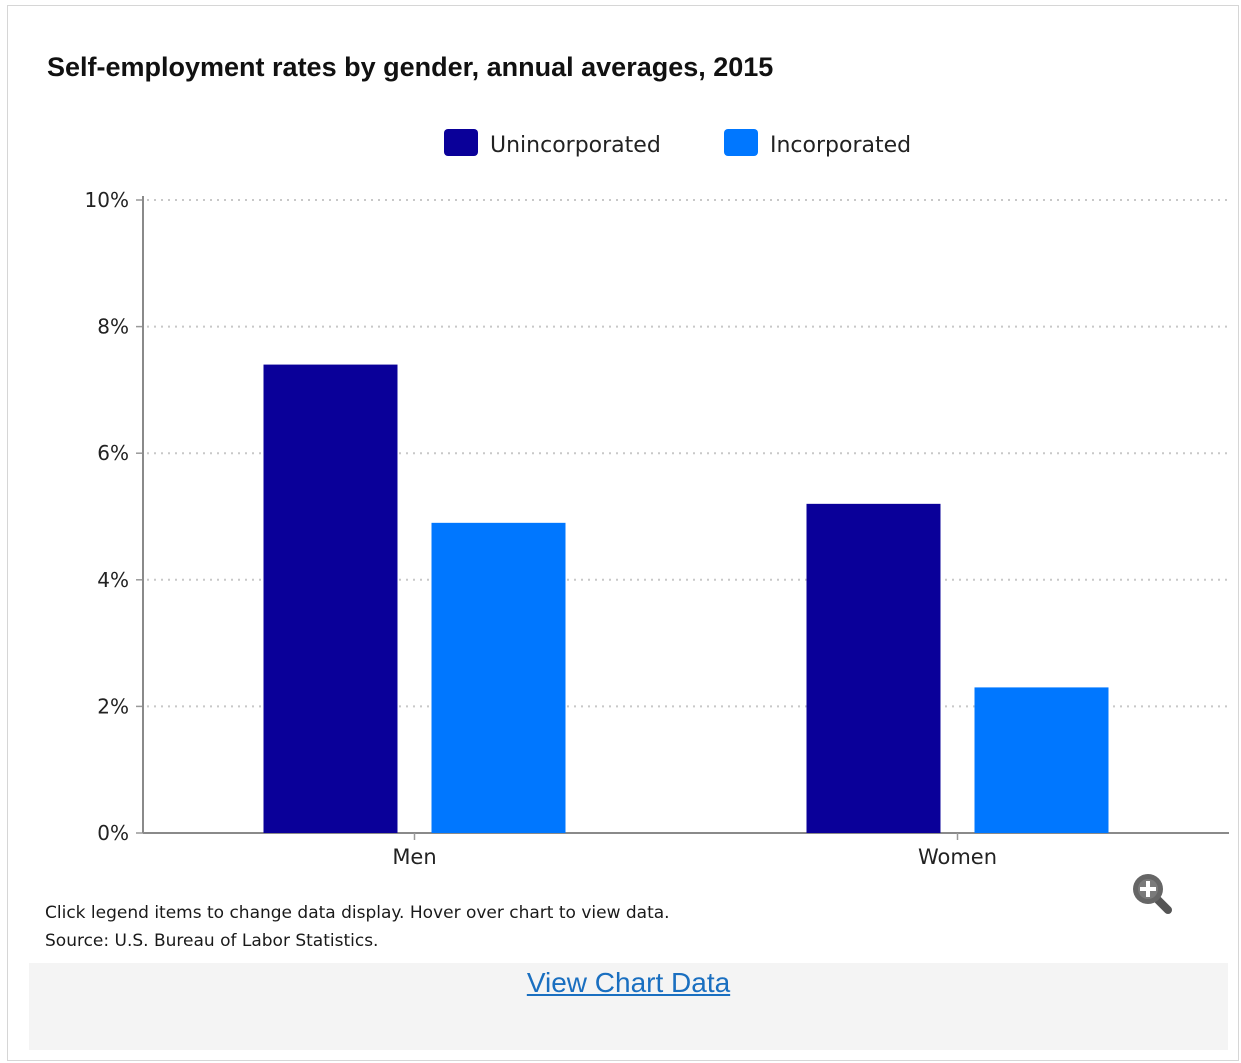  What do you see at coordinates (212, 941) in the screenshot?
I see `source-note: Source: U.S. Bureau of Labor Statistics.` at bounding box center [212, 941].